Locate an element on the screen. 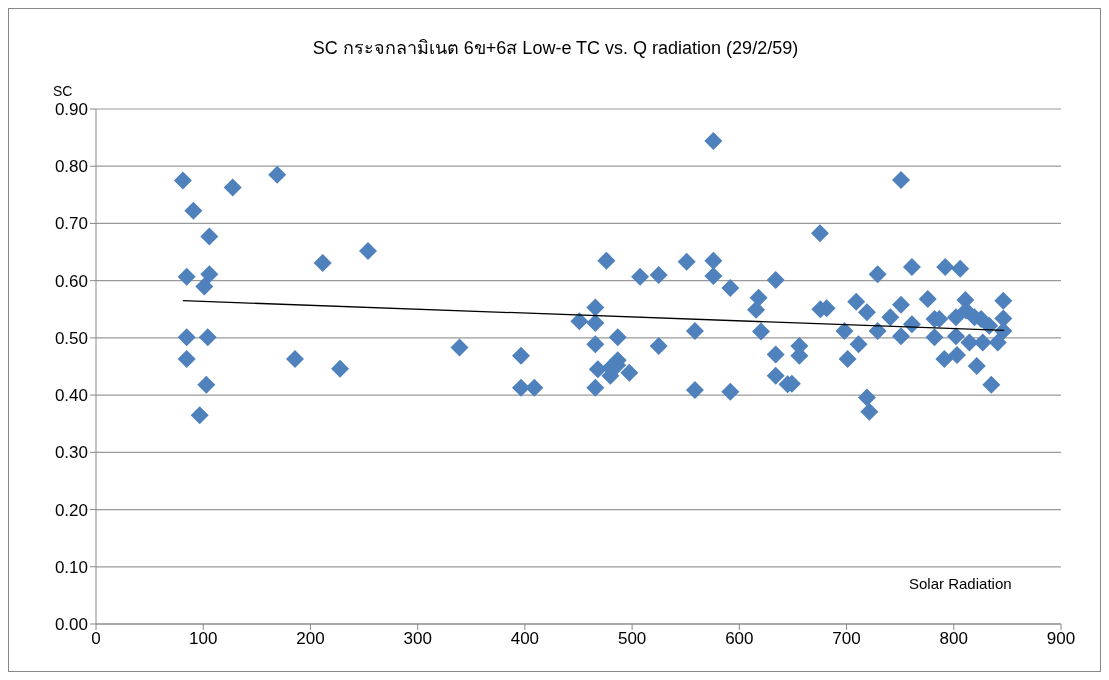 The width and height of the screenshot is (1109, 680). x-axis-title: Solar Radiation is located at coordinates (960, 583).